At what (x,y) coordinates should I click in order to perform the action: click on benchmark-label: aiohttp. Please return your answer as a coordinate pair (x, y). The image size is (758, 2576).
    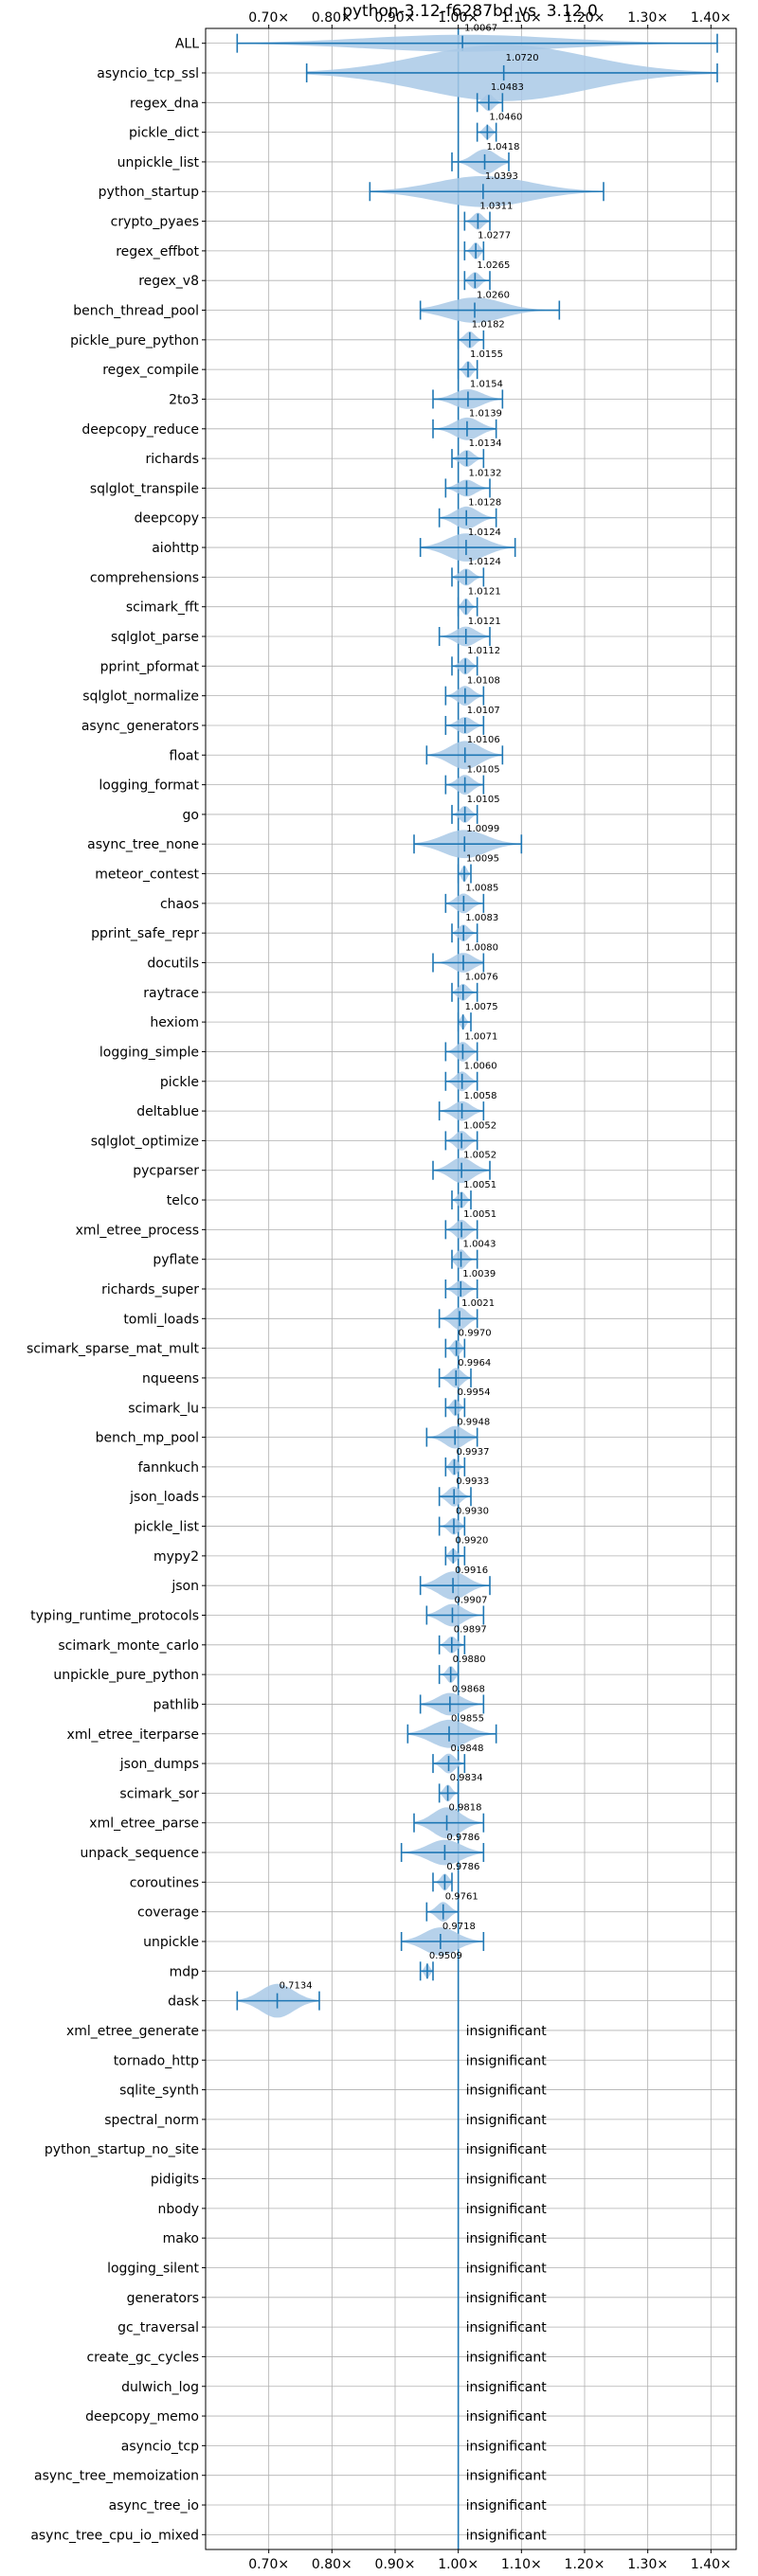
    Looking at the image, I should click on (175, 548).